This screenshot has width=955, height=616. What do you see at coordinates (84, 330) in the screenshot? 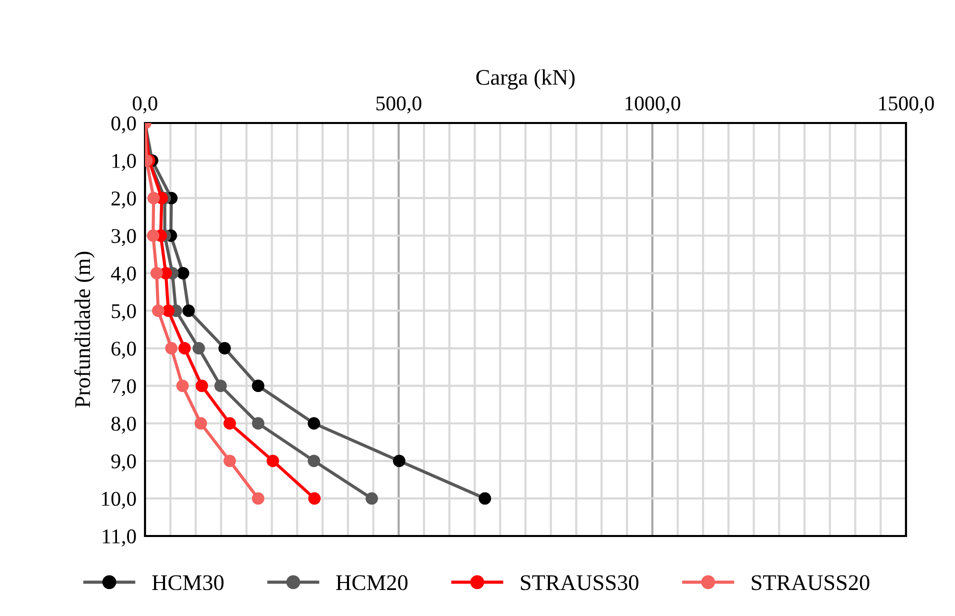
I see `y-axis-title: Profundidade (m)` at bounding box center [84, 330].